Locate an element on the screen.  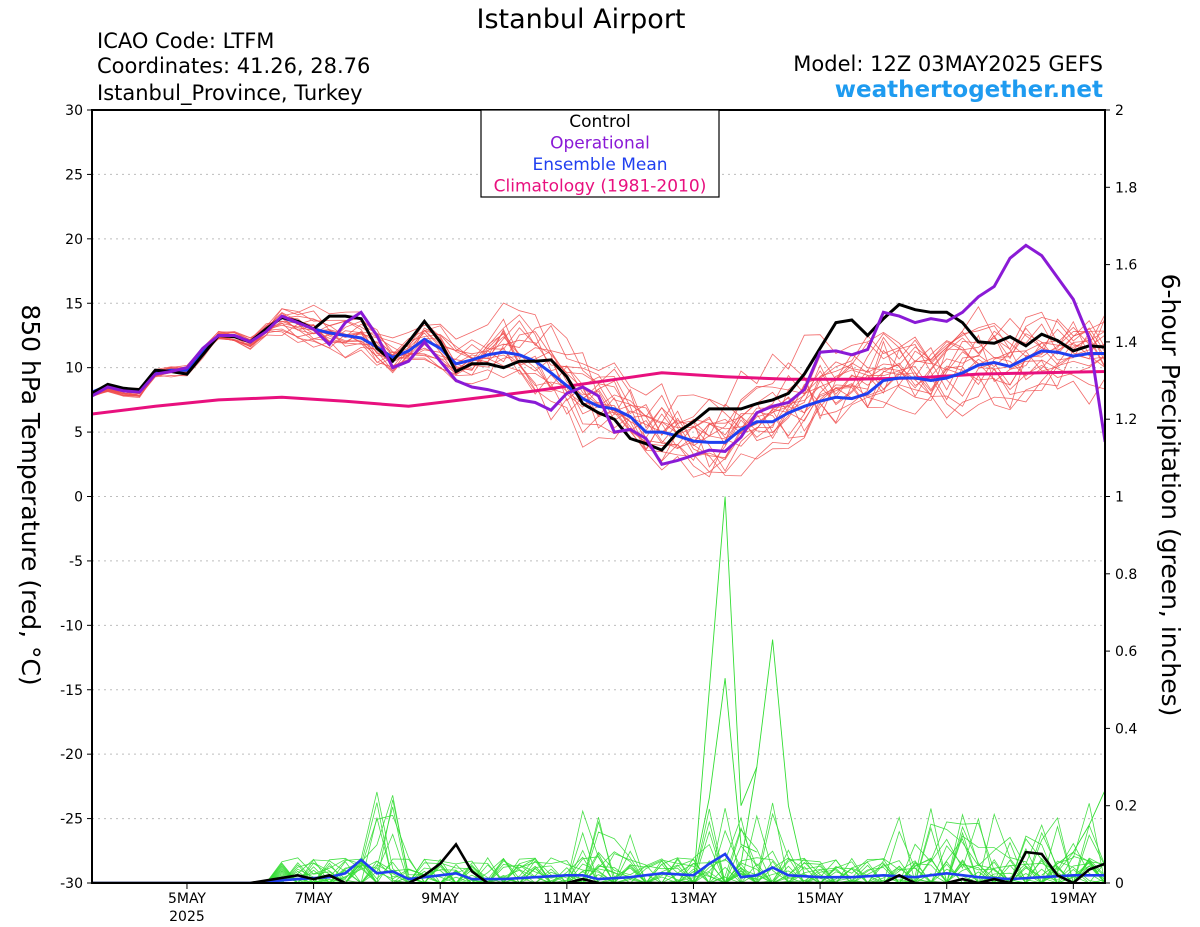
right-tick-label: 1.6 is located at coordinates (1126, 266).